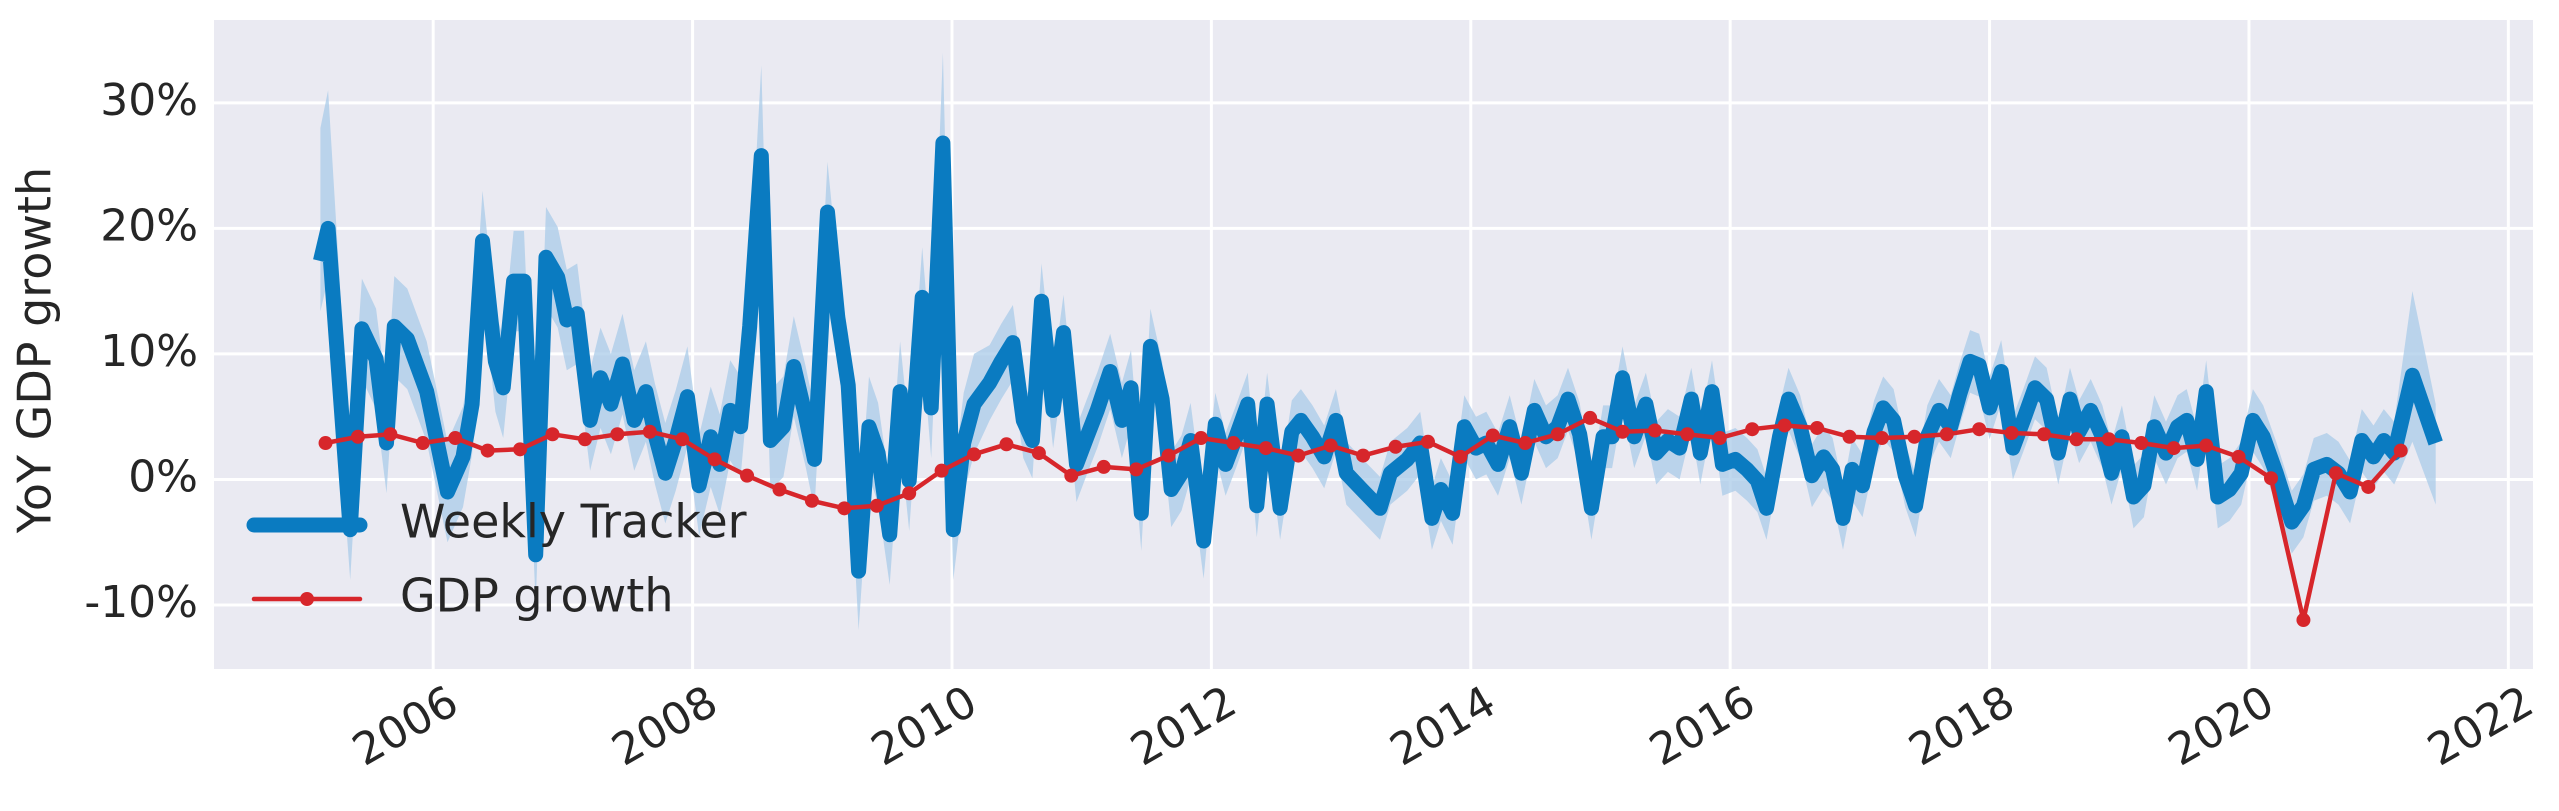 The image size is (2559, 811). What do you see at coordinates (573, 522) in the screenshot?
I see `legend-label: Weekly Tracker` at bounding box center [573, 522].